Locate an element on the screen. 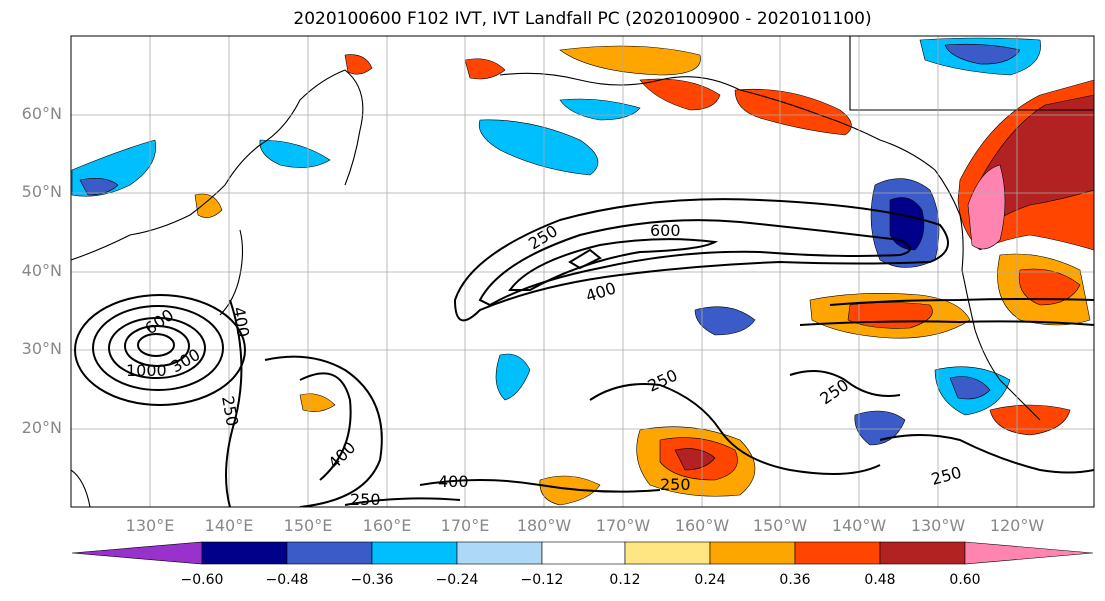 This screenshot has width=1105, height=601. colorbar-tick-label: 0.12 is located at coordinates (625, 580).